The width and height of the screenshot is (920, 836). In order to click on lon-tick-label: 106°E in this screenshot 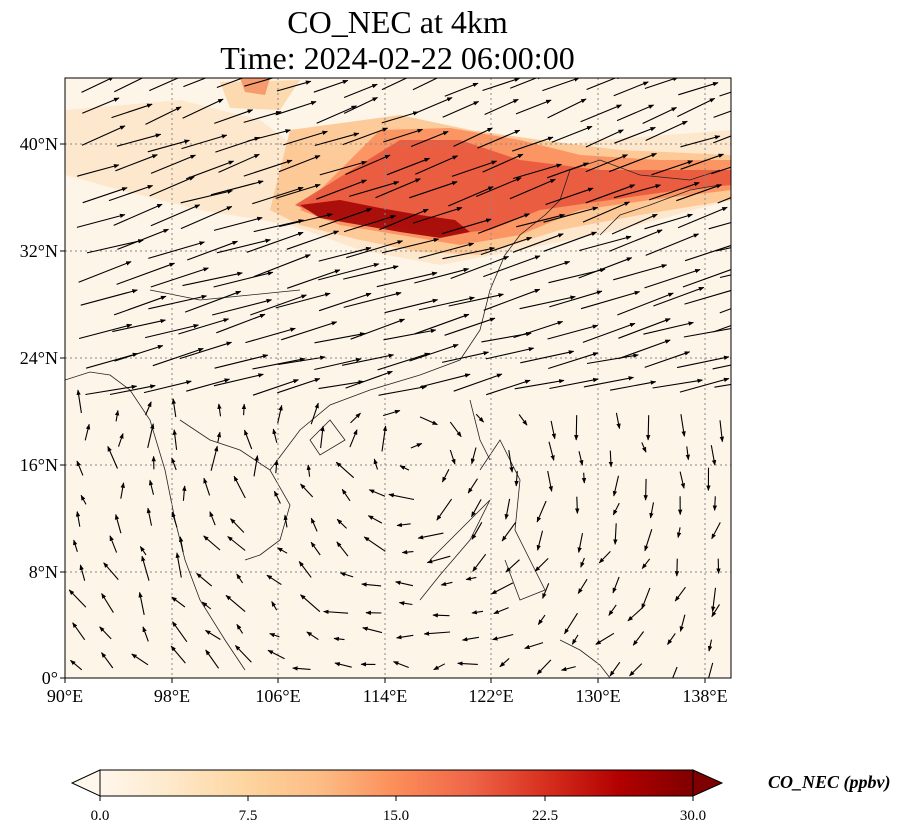, I will do `click(278, 696)`.